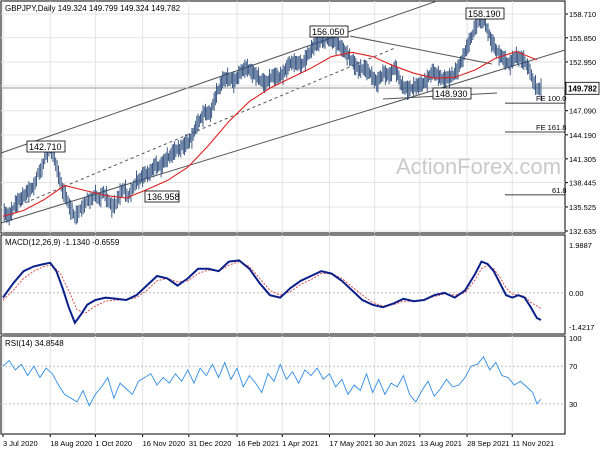 The height and width of the screenshot is (452, 600). I want to click on last-price-box, so click(582, 88).